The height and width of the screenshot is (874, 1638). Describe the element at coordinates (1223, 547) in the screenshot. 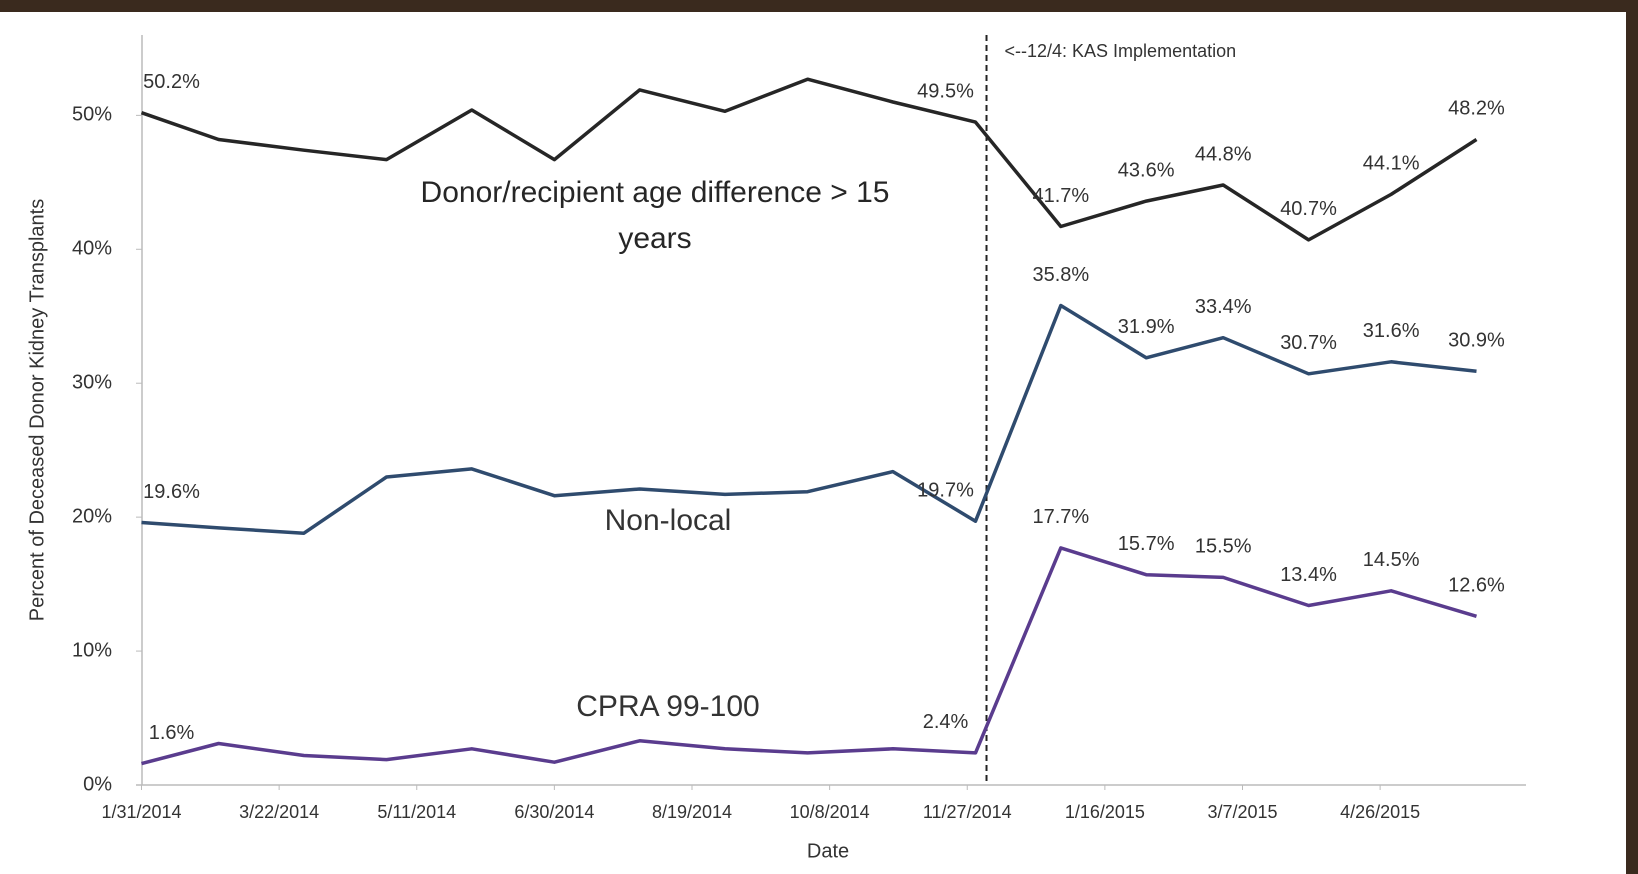

I see `data-label: 15.5%` at that location.